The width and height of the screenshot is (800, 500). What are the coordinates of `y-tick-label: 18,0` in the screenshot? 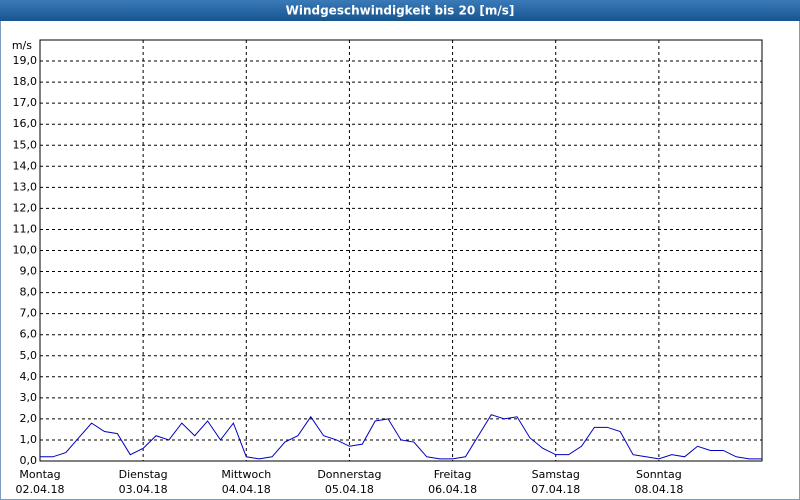 It's located at (25, 81).